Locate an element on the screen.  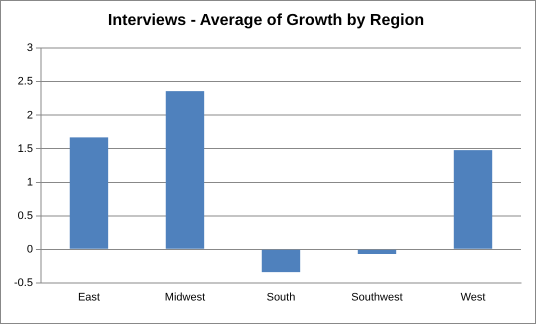
chart-title: Interviews - Average of Growth by Region is located at coordinates (266, 21).